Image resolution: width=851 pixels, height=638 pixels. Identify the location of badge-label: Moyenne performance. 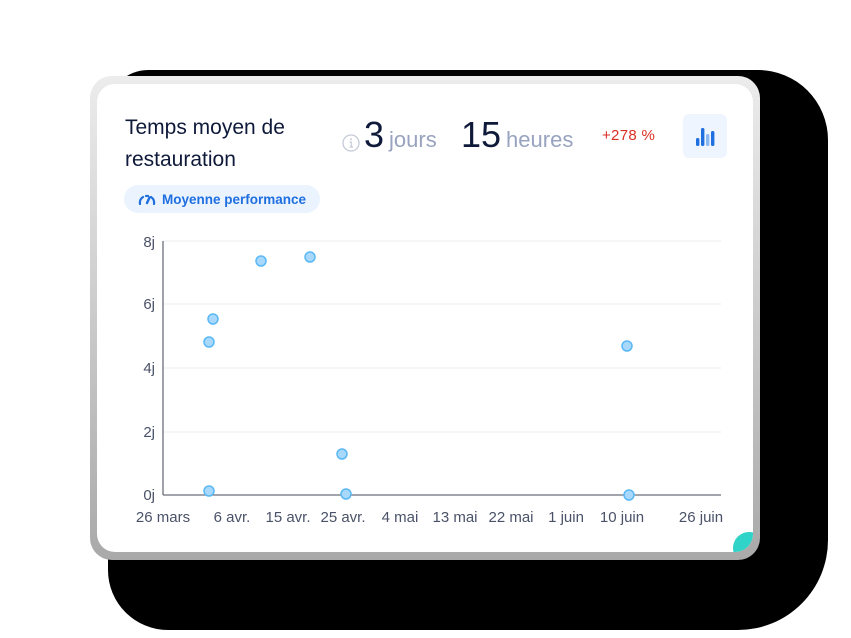
(234, 199).